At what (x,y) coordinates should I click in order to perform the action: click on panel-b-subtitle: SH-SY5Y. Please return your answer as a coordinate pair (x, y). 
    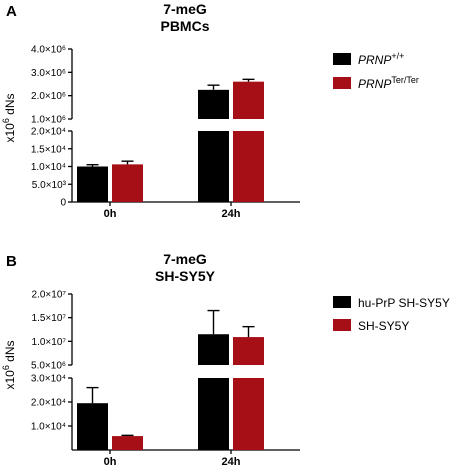
    Looking at the image, I should click on (185, 276).